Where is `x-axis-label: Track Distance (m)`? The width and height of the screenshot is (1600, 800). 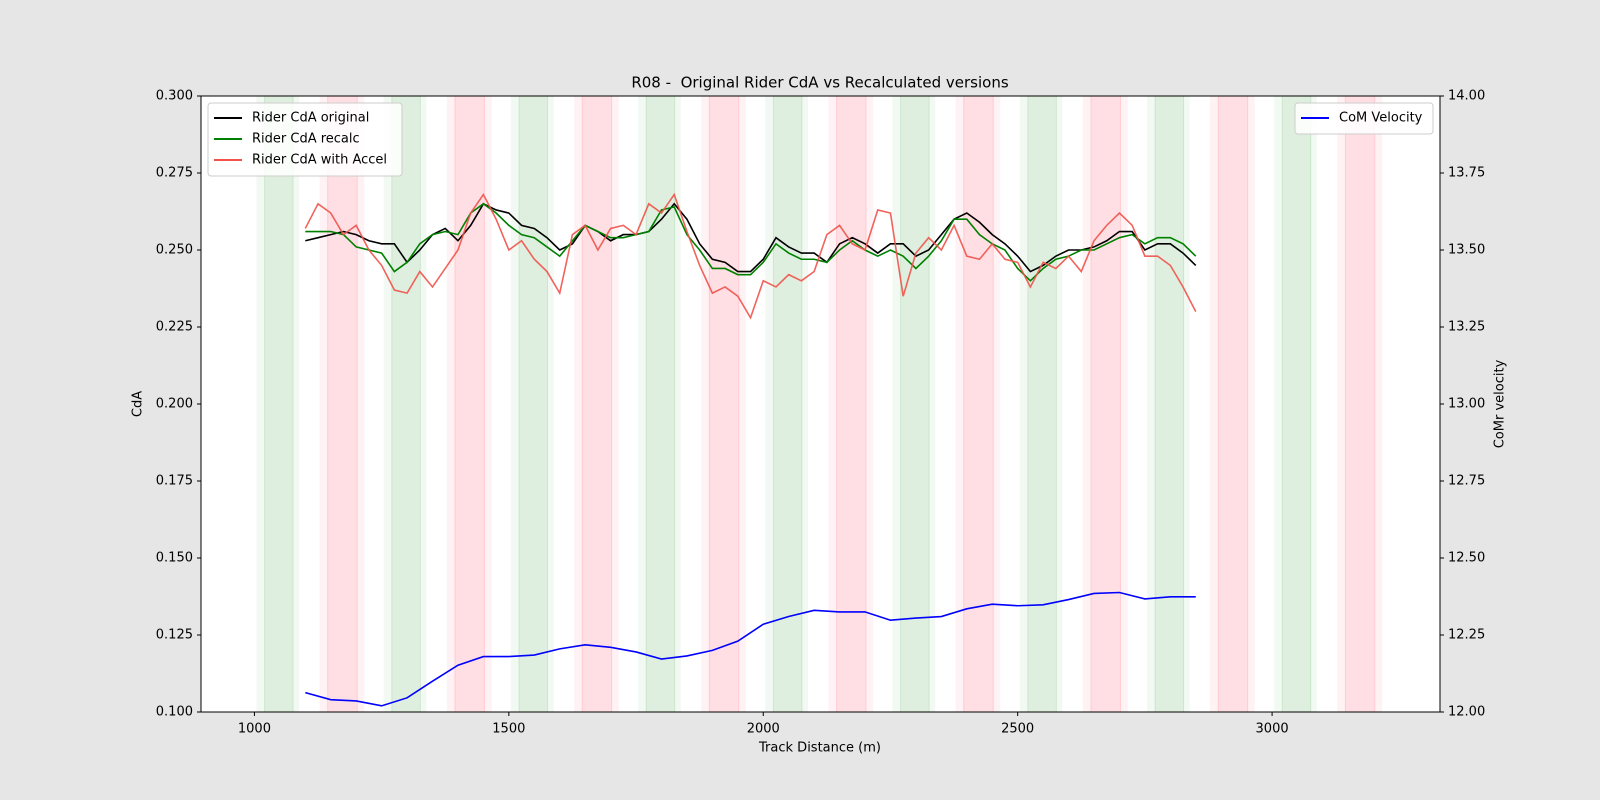
x-axis-label: Track Distance (m) is located at coordinates (819, 748).